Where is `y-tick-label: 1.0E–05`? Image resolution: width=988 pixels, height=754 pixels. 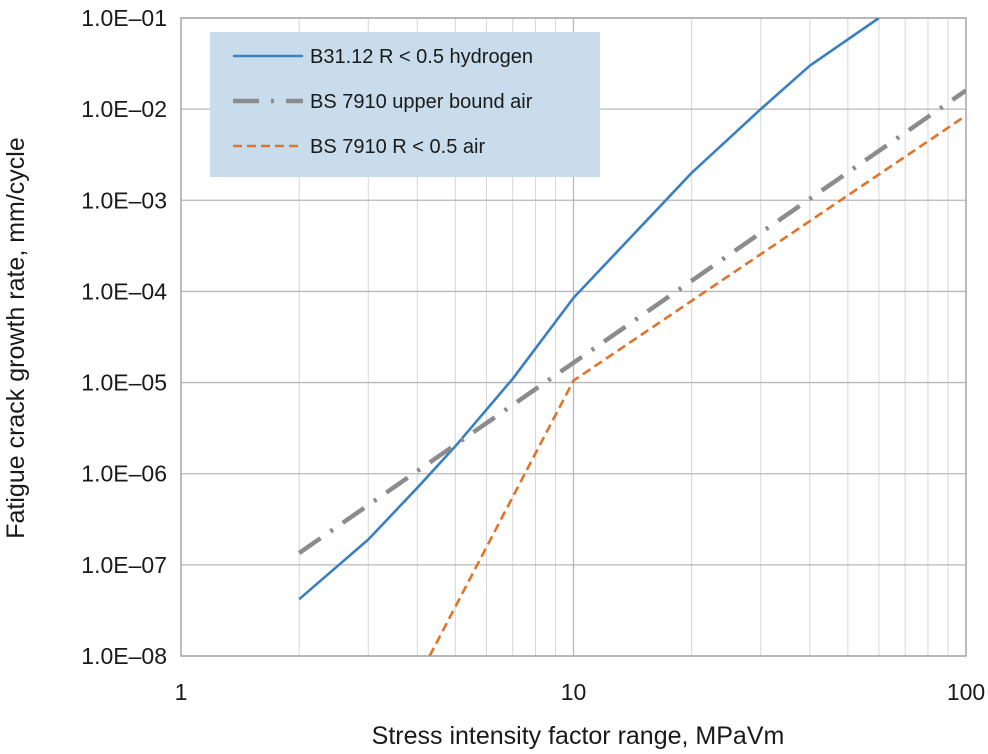 y-tick-label: 1.0E–05 is located at coordinates (124, 383).